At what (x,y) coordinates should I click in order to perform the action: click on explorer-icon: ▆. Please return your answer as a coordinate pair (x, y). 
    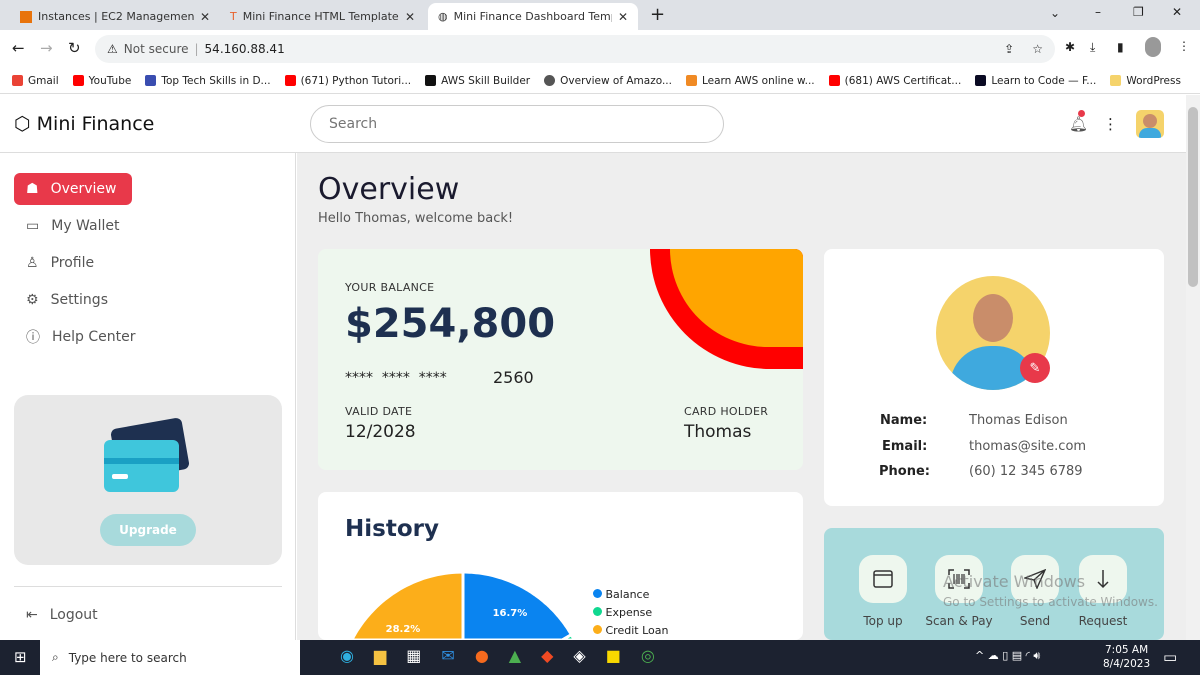
    Looking at the image, I should click on (380, 655).